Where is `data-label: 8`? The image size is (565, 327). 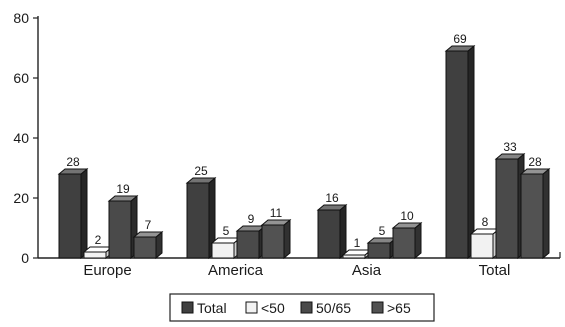
data-label: 8 is located at coordinates (485, 222).